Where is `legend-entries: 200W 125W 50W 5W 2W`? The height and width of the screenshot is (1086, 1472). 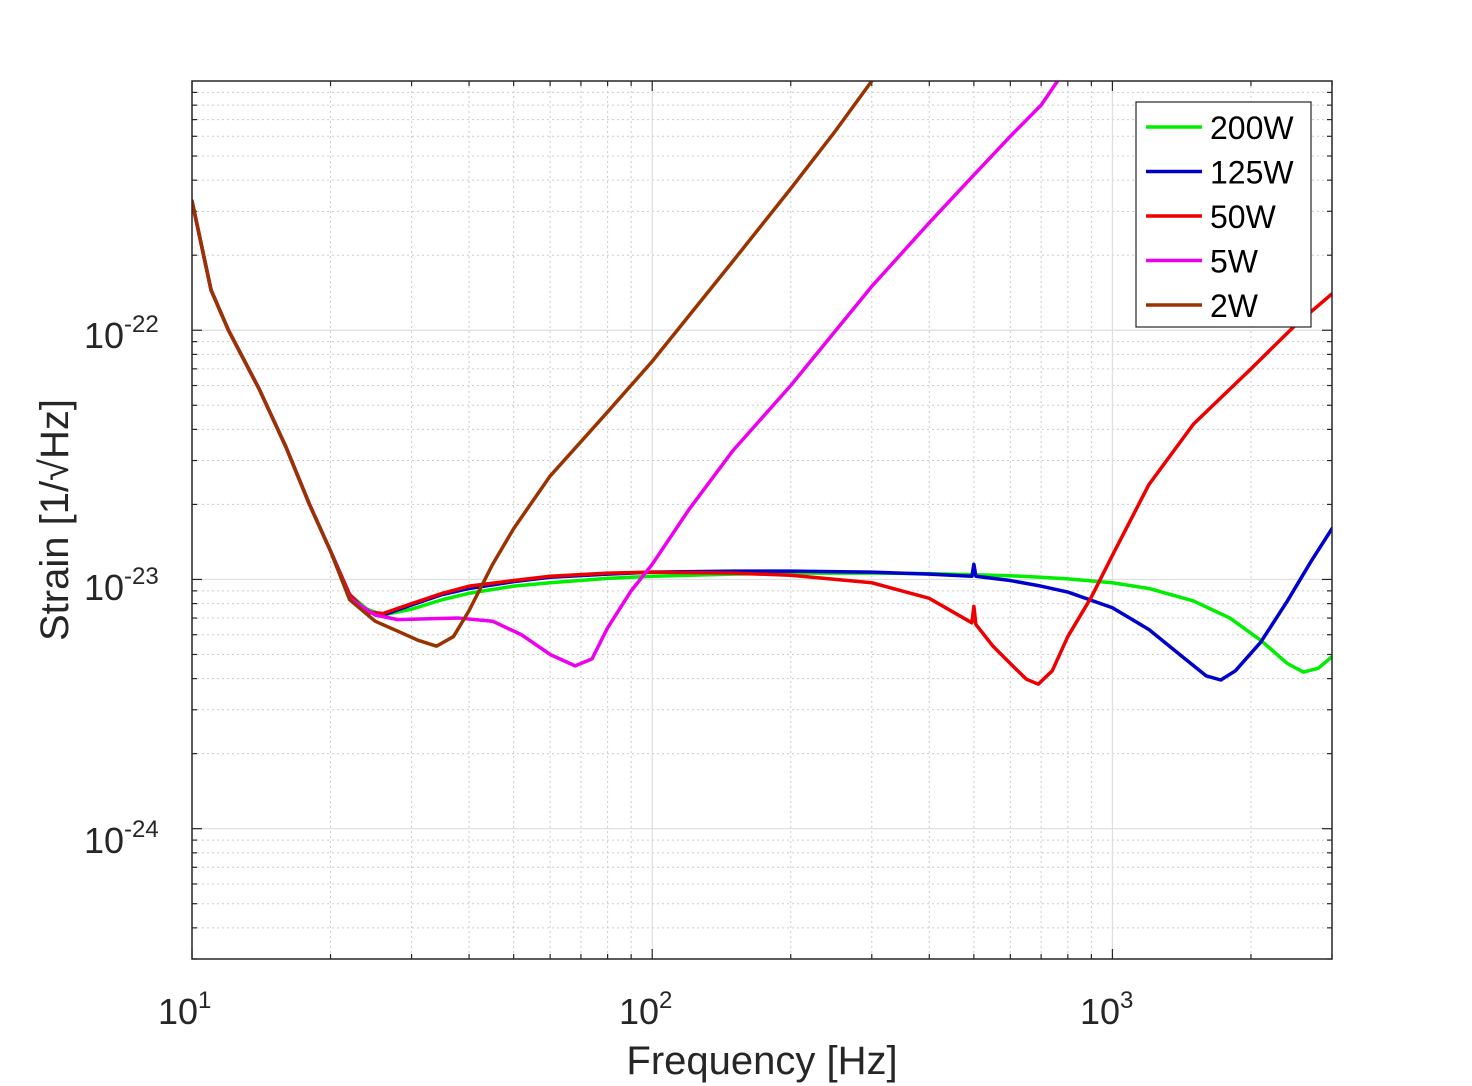 legend-entries: 200W 125W 50W 5W 2W is located at coordinates (1220, 217).